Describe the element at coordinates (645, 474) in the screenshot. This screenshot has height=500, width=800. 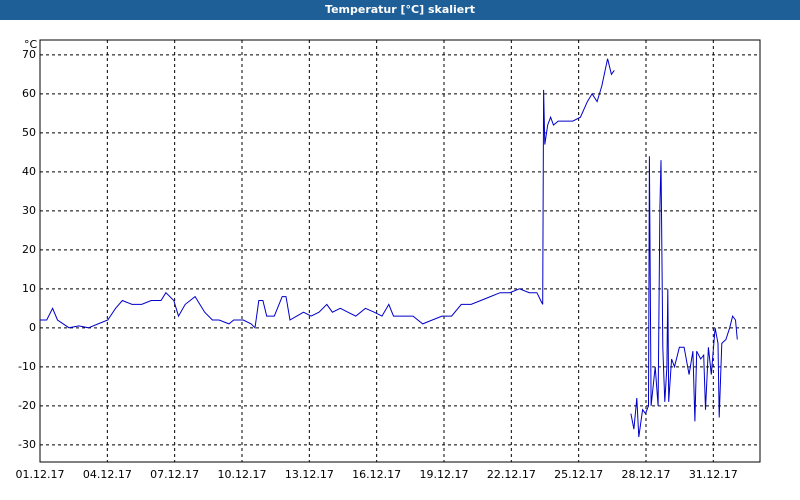
I see `x-tick-label: 28.12.17` at that location.